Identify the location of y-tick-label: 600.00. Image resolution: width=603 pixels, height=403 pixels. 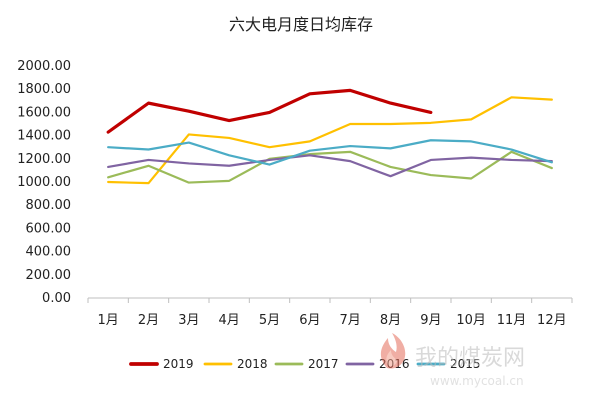
(49, 228).